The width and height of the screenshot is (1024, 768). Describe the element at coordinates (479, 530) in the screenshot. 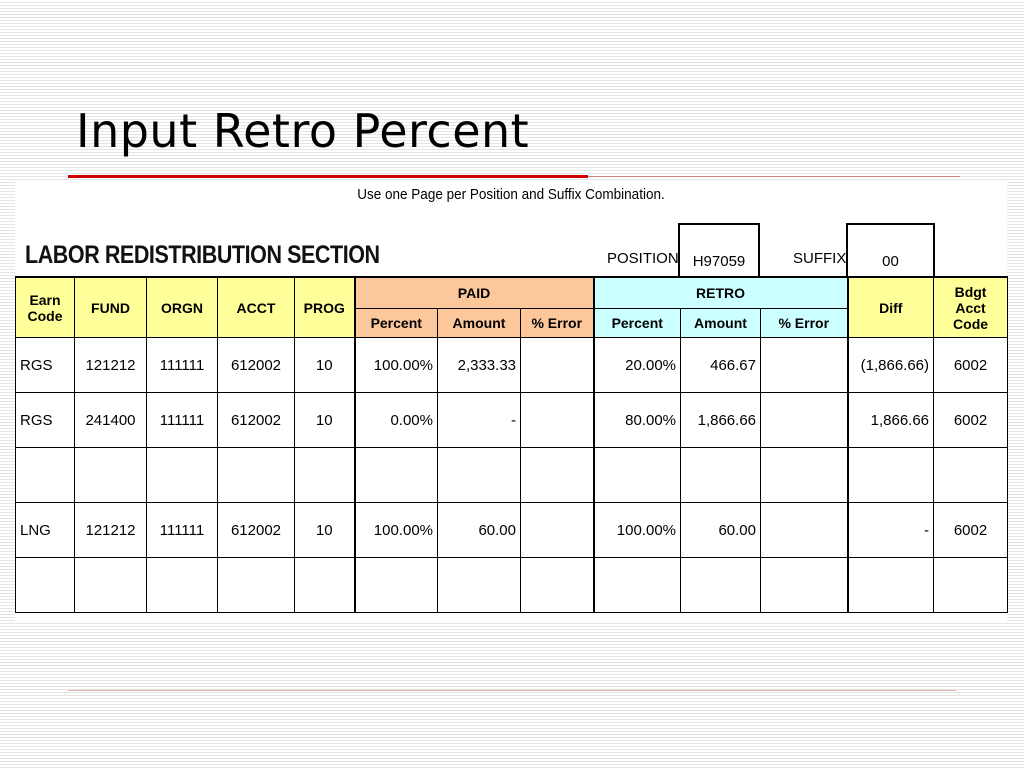

I see `cell-paid-amt: 60.00` at that location.